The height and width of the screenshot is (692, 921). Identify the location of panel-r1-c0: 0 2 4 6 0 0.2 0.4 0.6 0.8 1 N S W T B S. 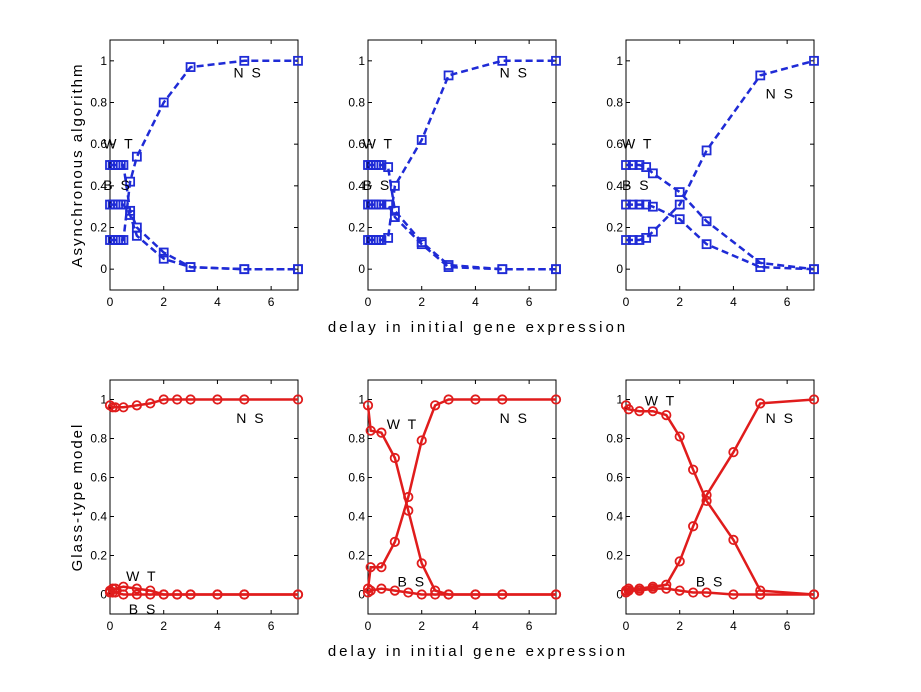
(197, 506).